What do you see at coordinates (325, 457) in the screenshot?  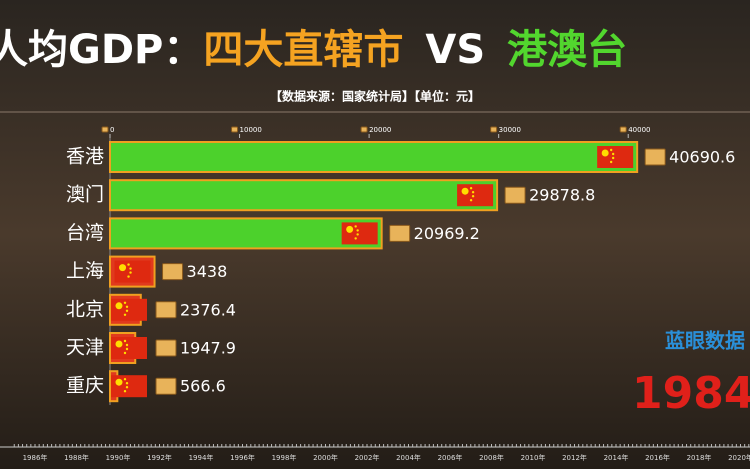 I see `timeline-label: 2000年` at bounding box center [325, 457].